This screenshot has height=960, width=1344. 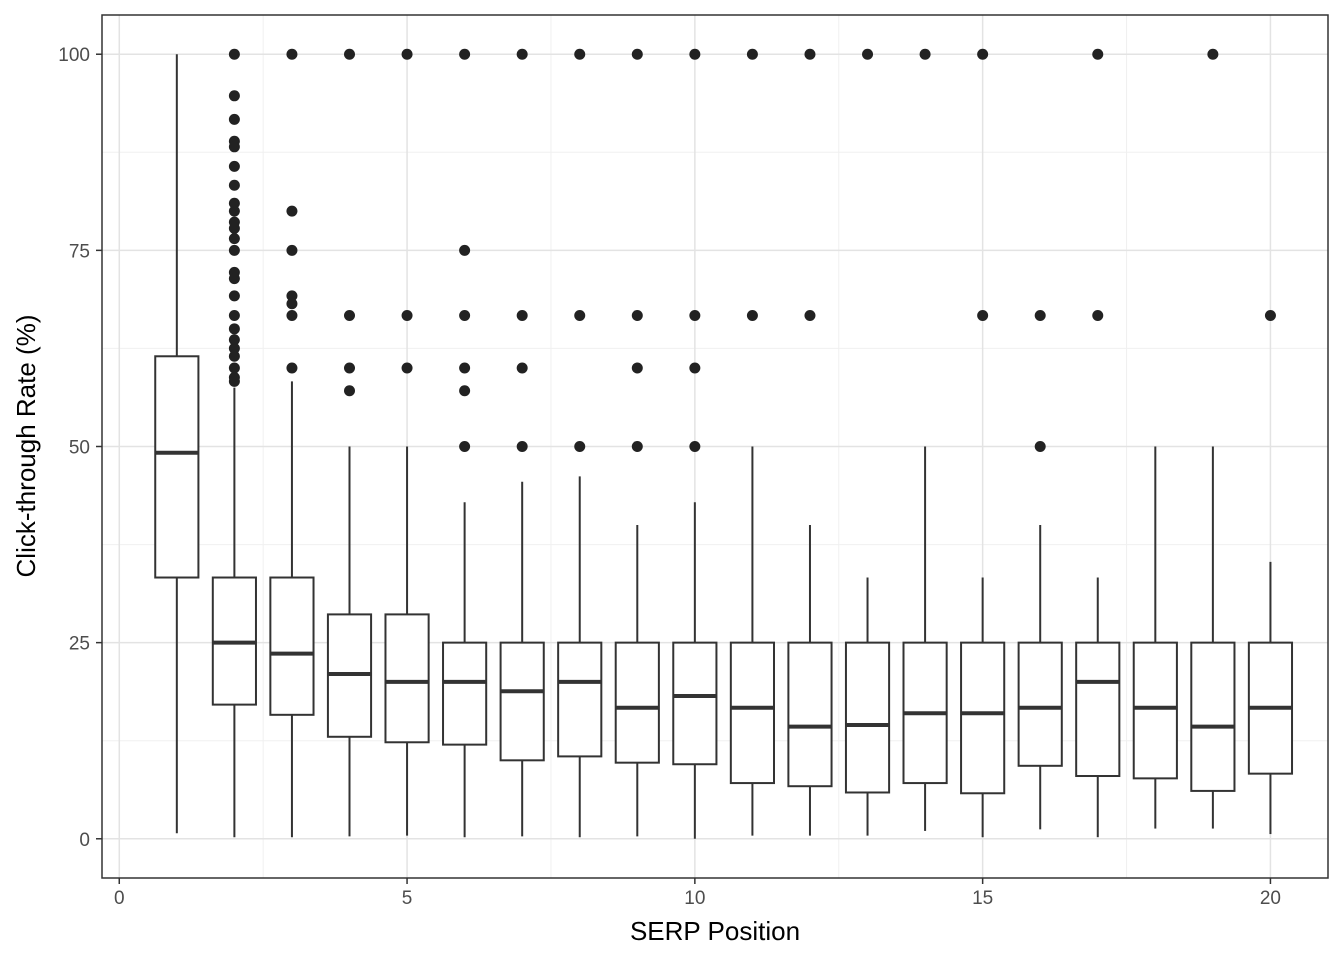 I want to click on x-tick-label: 10, so click(x=694, y=898).